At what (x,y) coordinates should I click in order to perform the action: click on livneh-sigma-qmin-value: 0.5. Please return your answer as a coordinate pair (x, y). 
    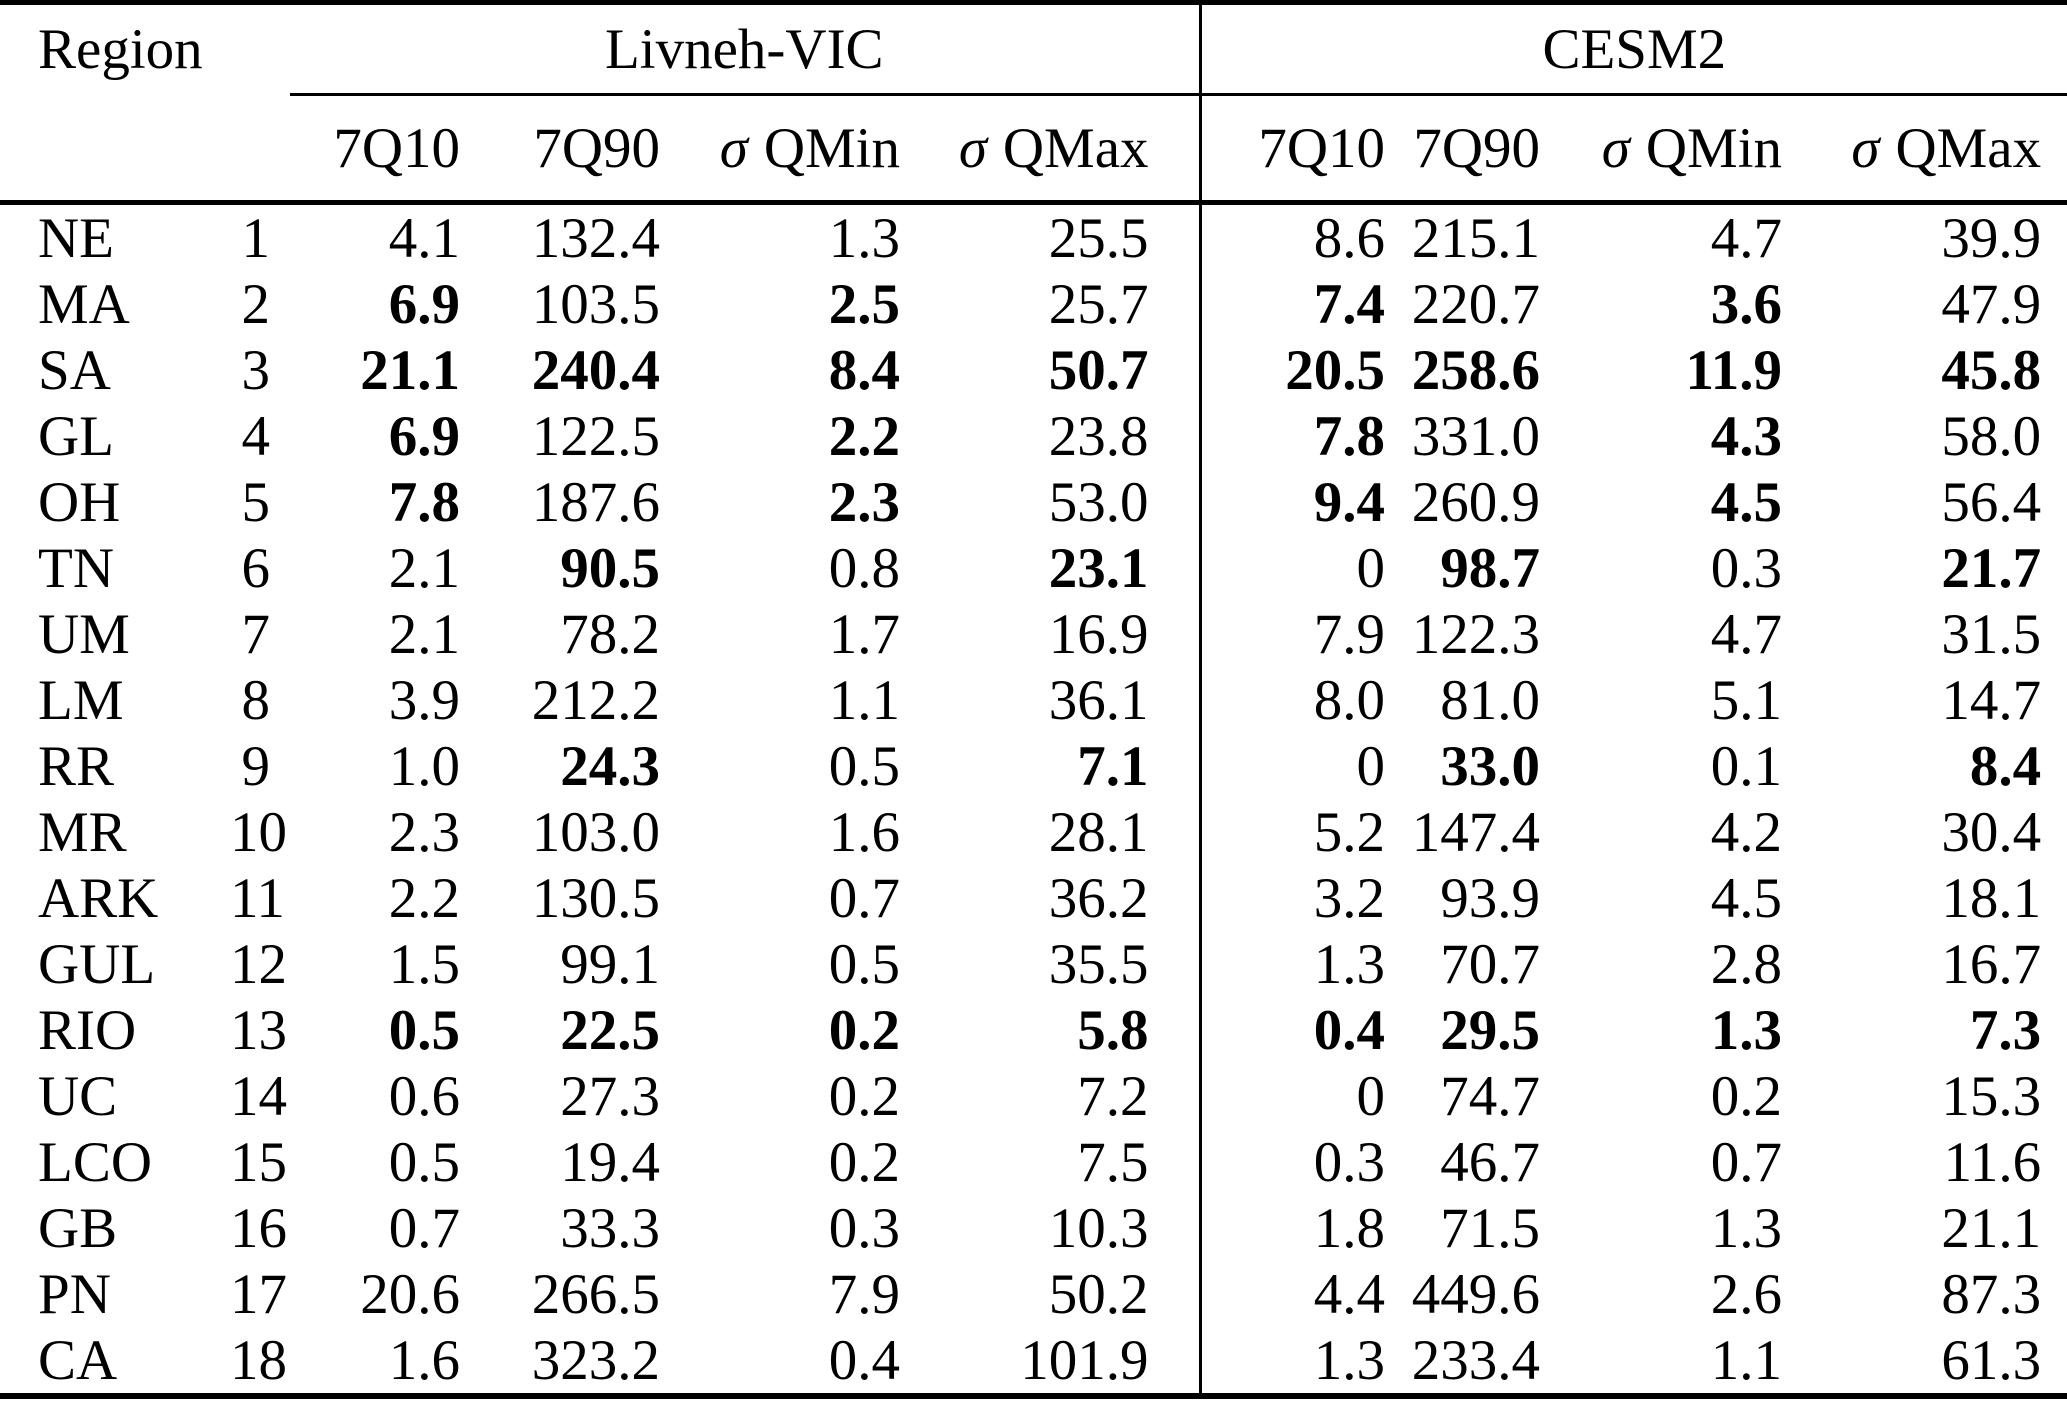
    Looking at the image, I should click on (864, 964).